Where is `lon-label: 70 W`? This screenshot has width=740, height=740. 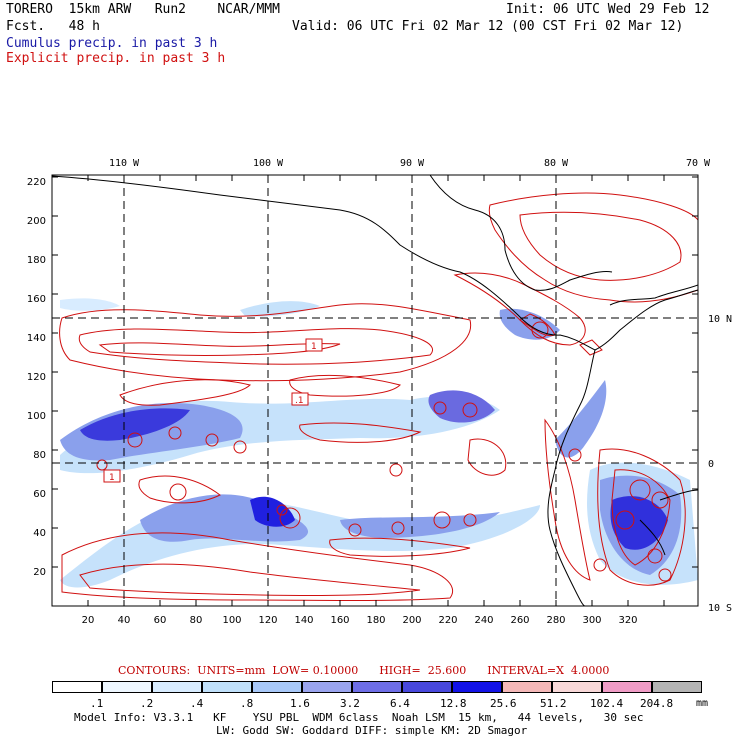
lon-label: 70 W is located at coordinates (698, 163).